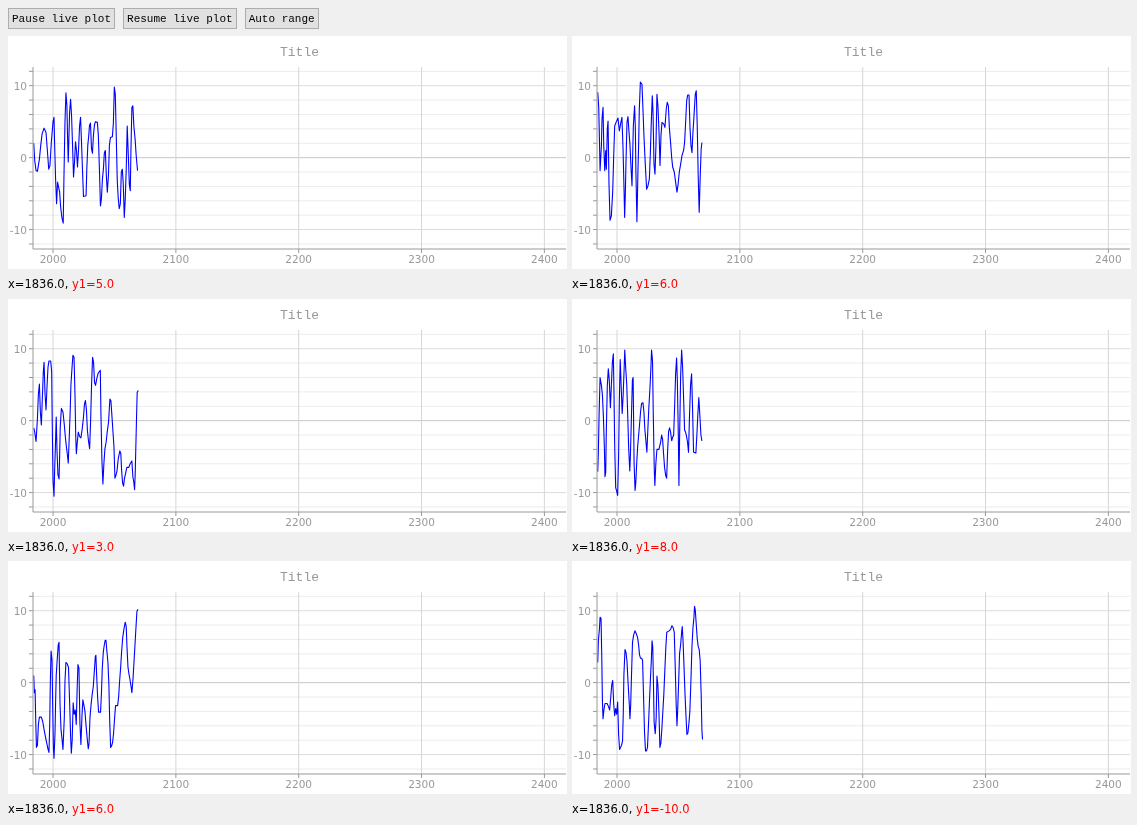  I want to click on text: Auto range, so click(281, 18).